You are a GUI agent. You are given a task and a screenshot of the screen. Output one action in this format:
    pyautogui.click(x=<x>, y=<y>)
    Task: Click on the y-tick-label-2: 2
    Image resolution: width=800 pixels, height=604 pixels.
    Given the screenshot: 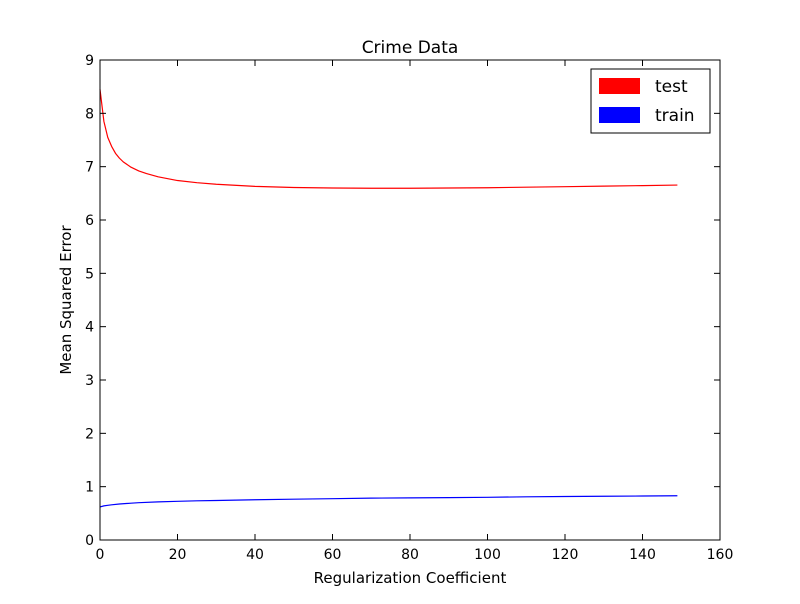 What is the action you would take?
    pyautogui.click(x=89, y=434)
    